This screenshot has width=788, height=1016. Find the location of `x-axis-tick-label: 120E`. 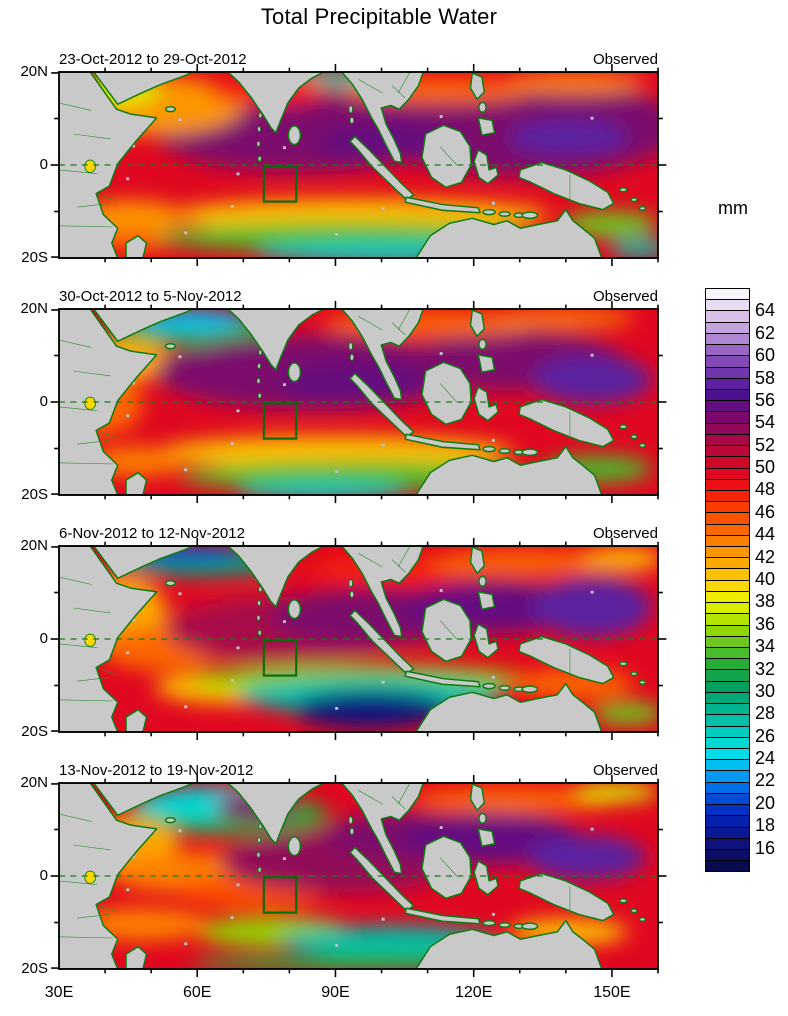

x-axis-tick-label: 120E is located at coordinates (474, 992).